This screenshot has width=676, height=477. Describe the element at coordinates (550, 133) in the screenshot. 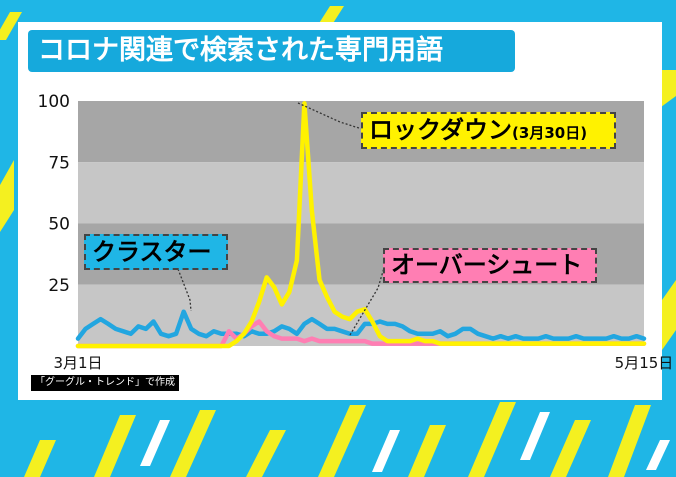

I see `callout-lockdown-date: (3月30日)` at that location.